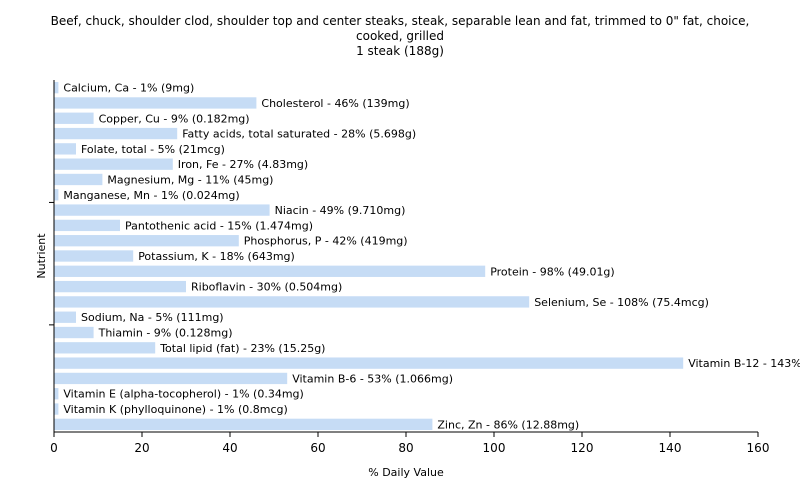  Describe the element at coordinates (105, 348) in the screenshot. I see `bar-total-lipid-fat` at that location.